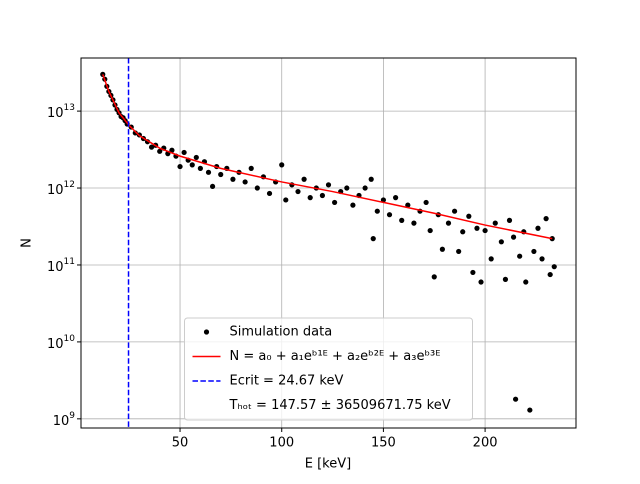 The height and width of the screenshot is (484, 640). I want to click on legend-frame, so click(328, 369).